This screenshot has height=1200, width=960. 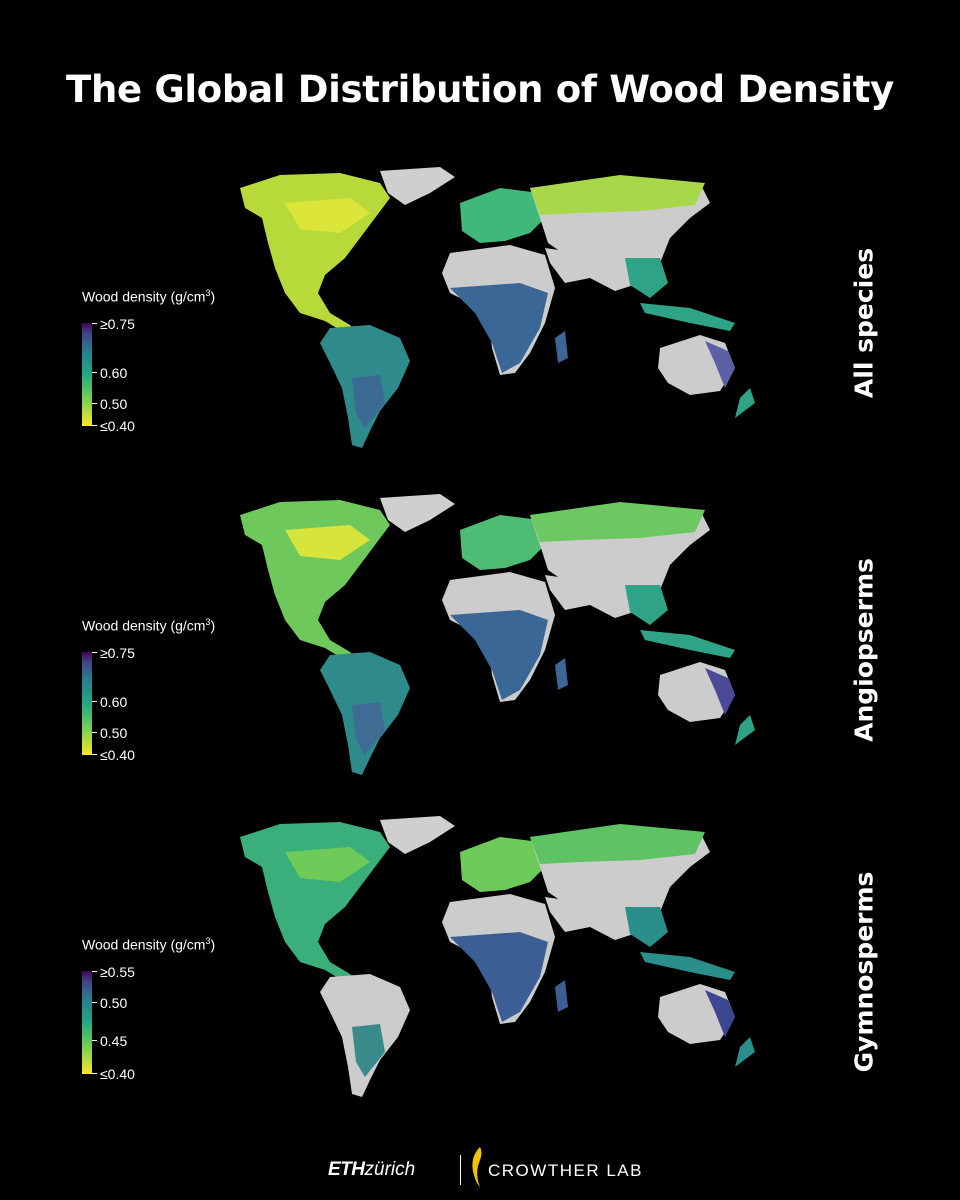 I want to click on footer-logos: ETHzürich CROWTHER LAB, so click(x=480, y=1169).